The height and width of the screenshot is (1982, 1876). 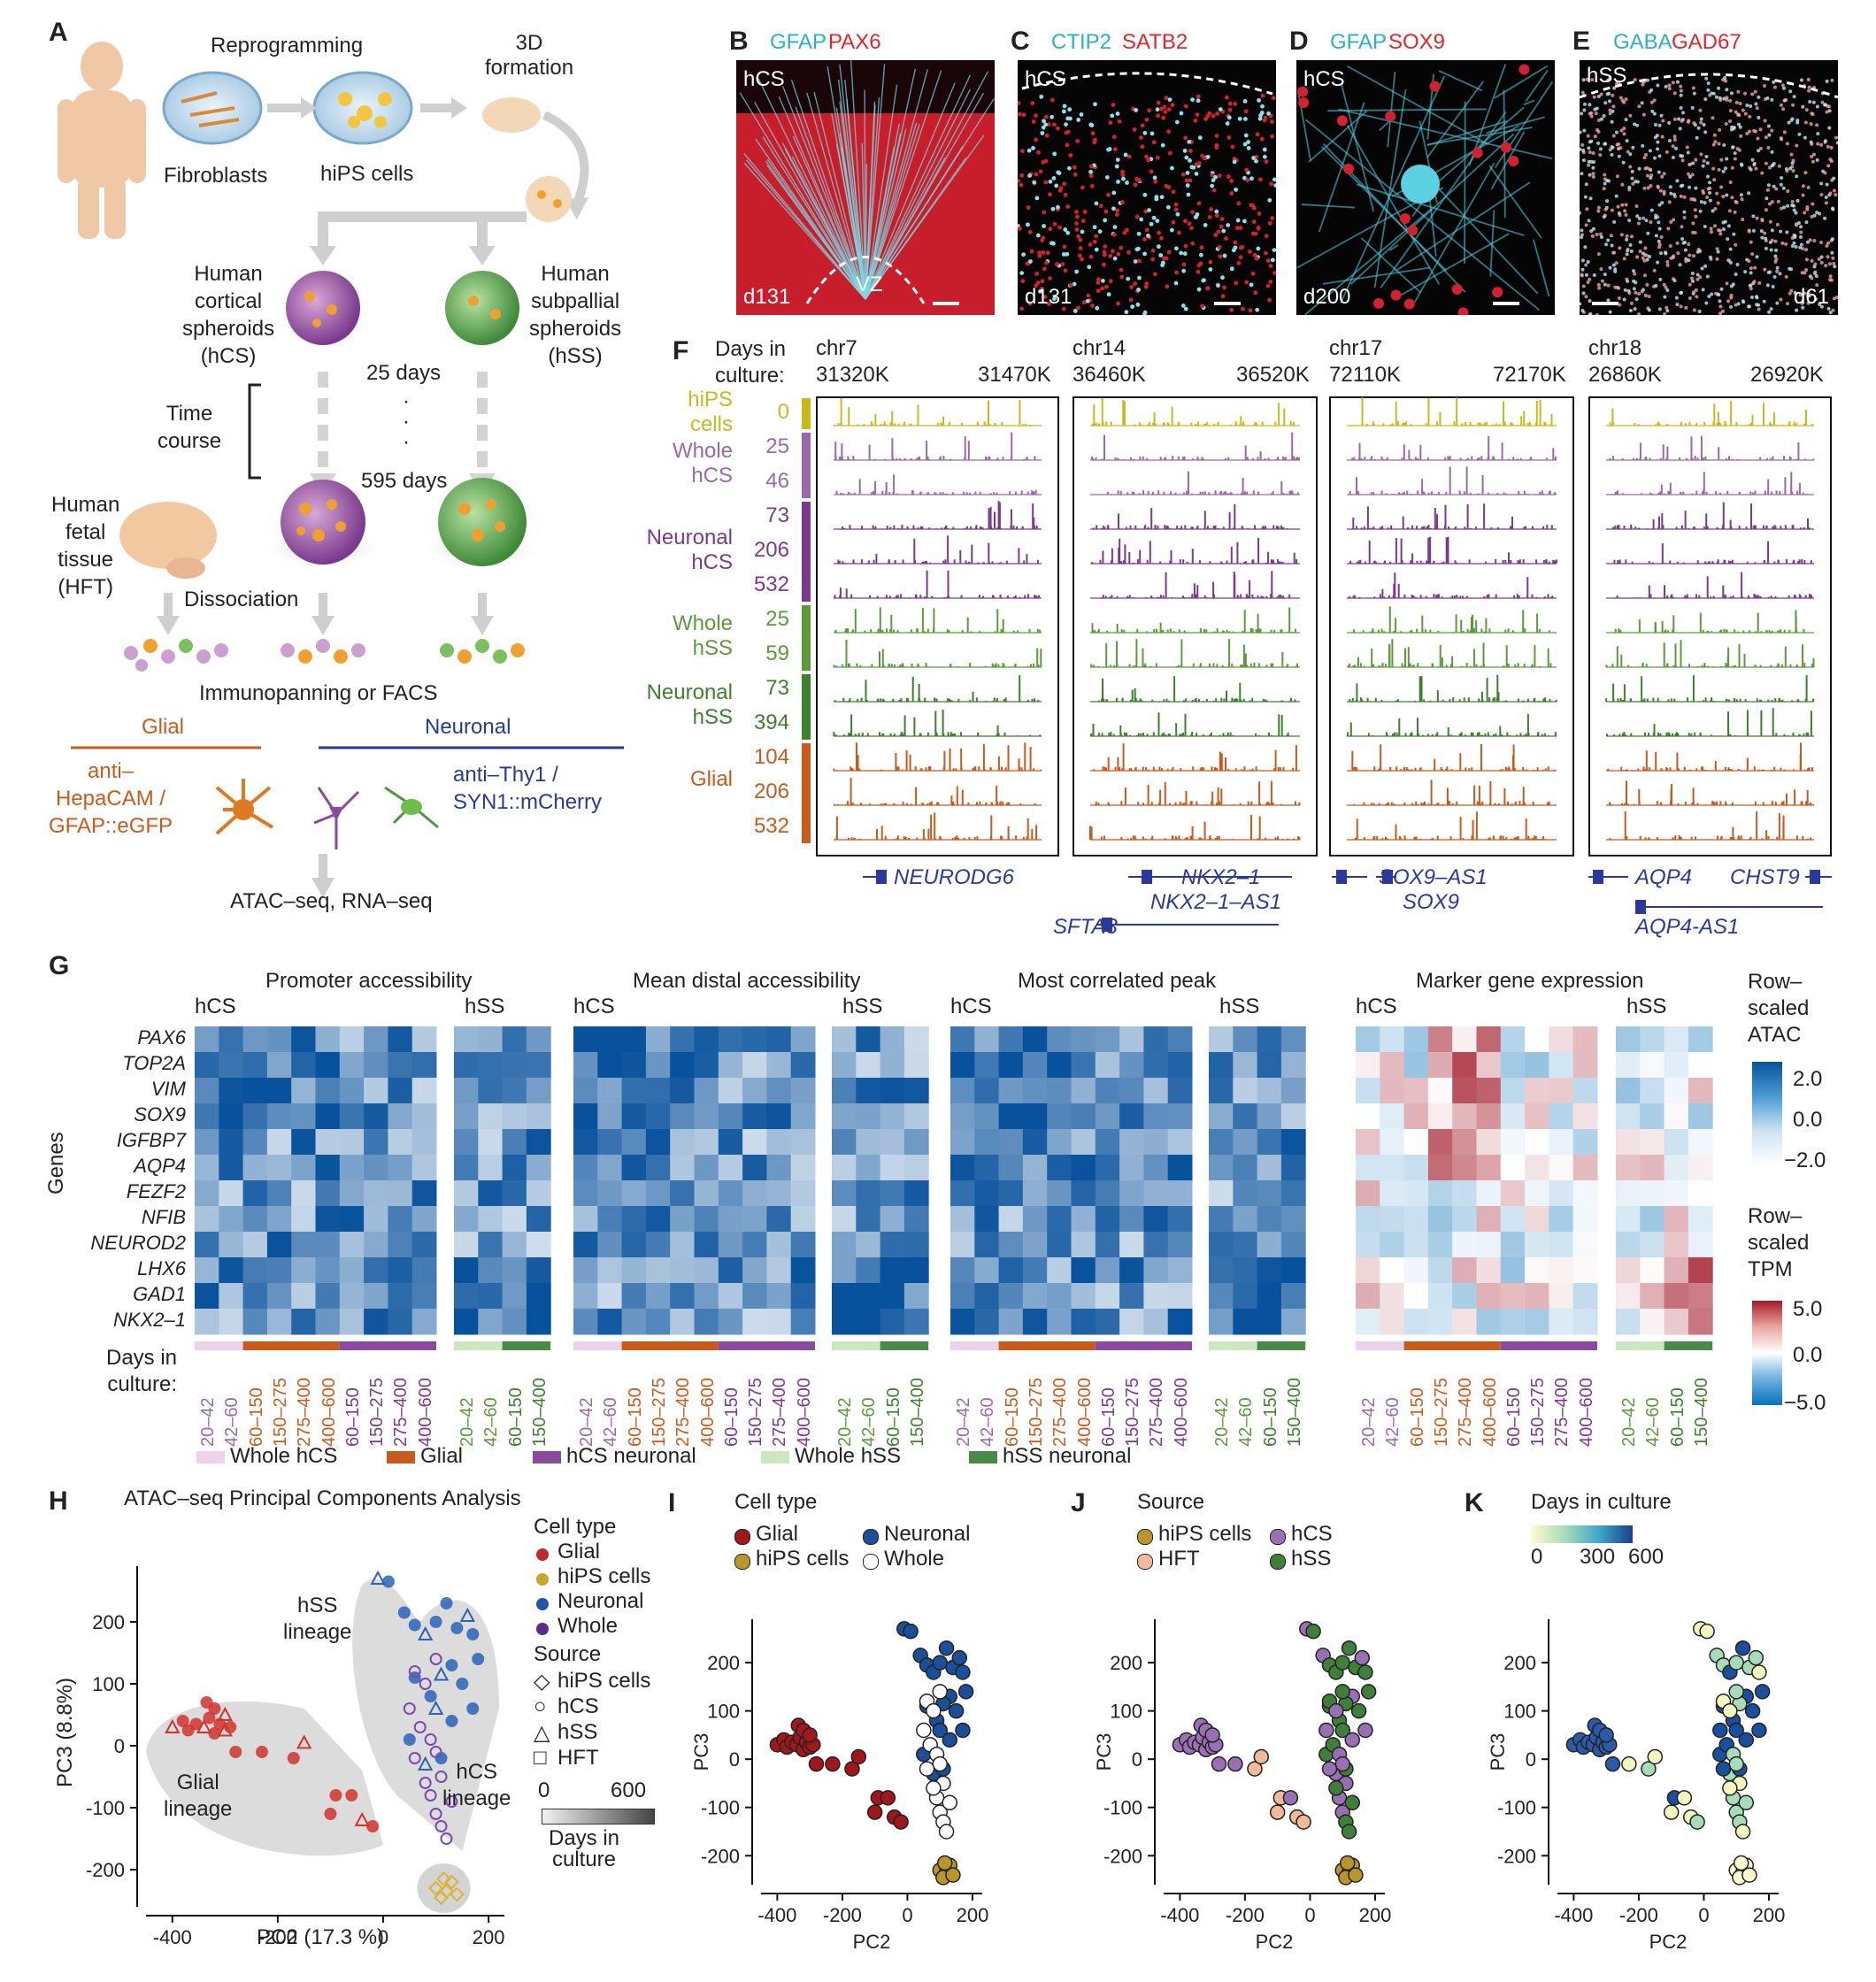 What do you see at coordinates (1233, 1345) in the screenshot?
I see `group-bar-whole-hss` at bounding box center [1233, 1345].